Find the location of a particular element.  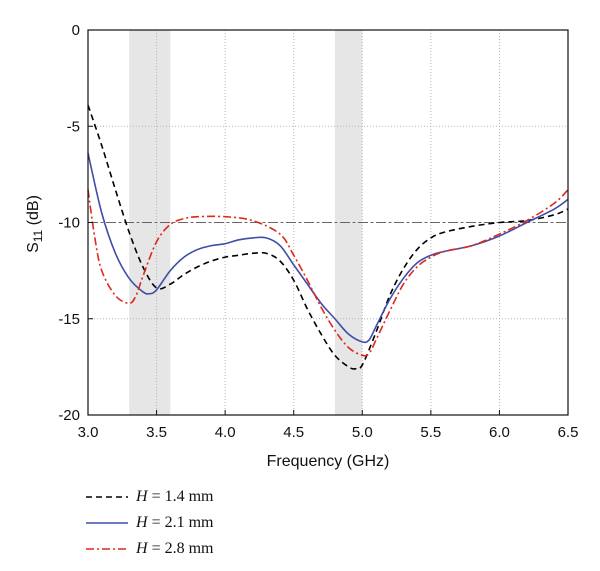

y-tick-label: -10 is located at coordinates (69, 223).